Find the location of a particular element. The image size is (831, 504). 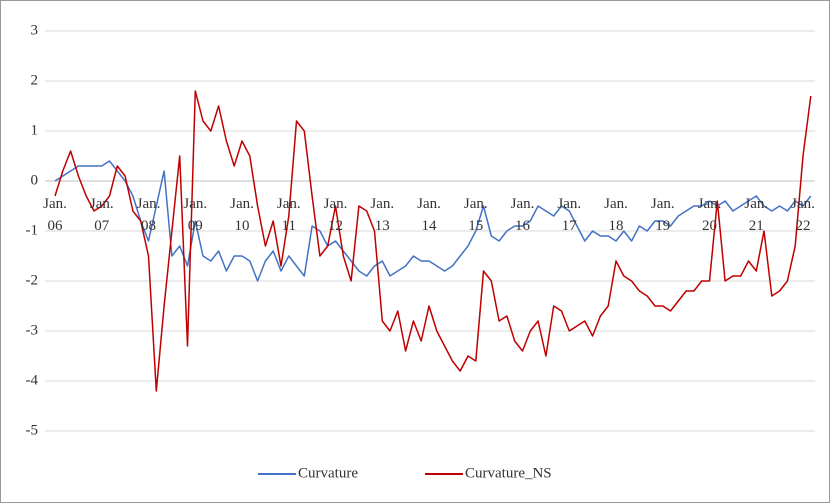

x-tick-label: Jan. 16 is located at coordinates (522, 215).